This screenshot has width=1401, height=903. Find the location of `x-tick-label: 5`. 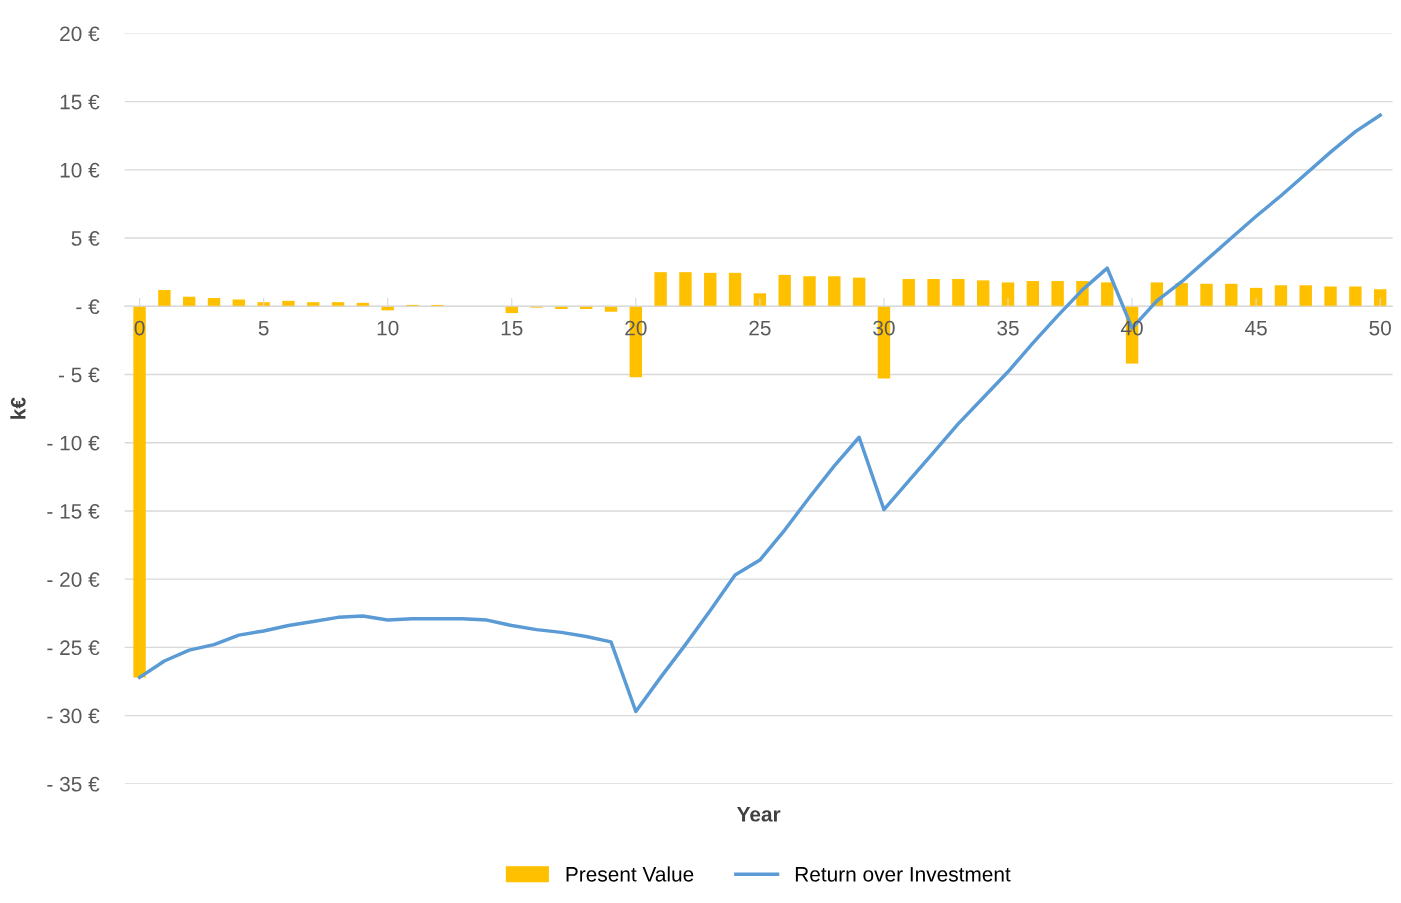

x-tick-label: 5 is located at coordinates (263, 328).